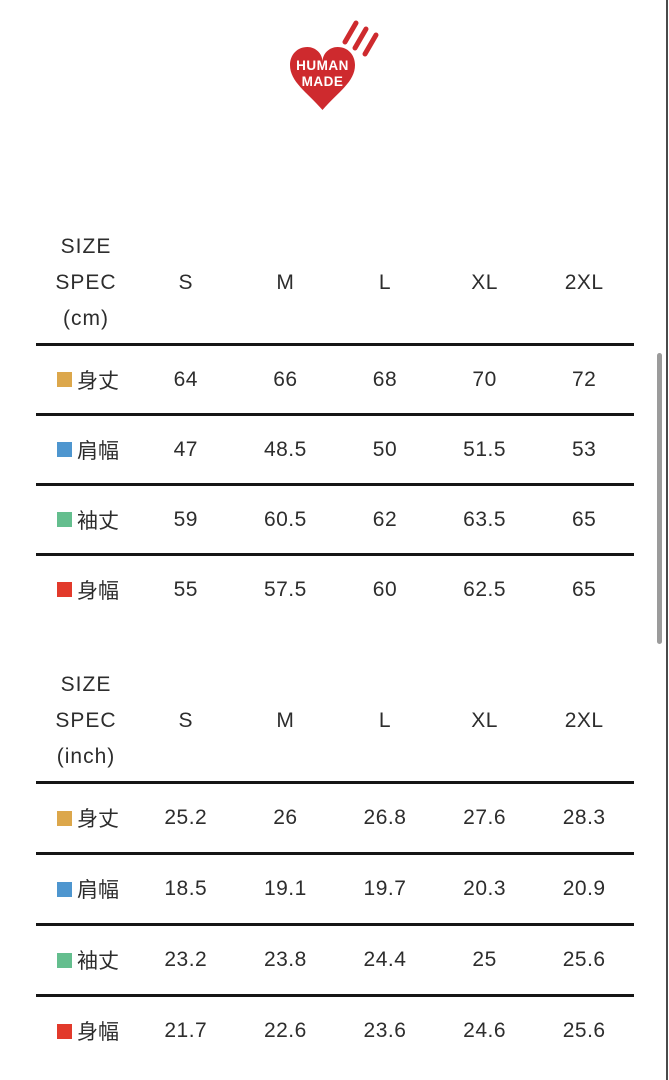 The width and height of the screenshot is (669, 1080). What do you see at coordinates (584, 817) in the screenshot?
I see `size-value-cell: 28.3` at bounding box center [584, 817].